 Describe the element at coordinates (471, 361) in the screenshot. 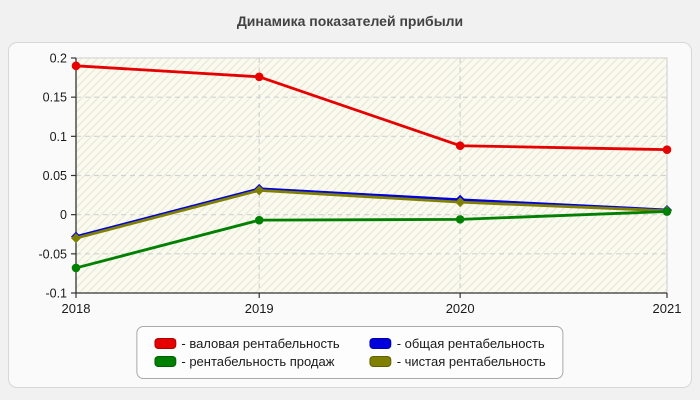

I see `legend-label: - чистая рентабельность` at that location.